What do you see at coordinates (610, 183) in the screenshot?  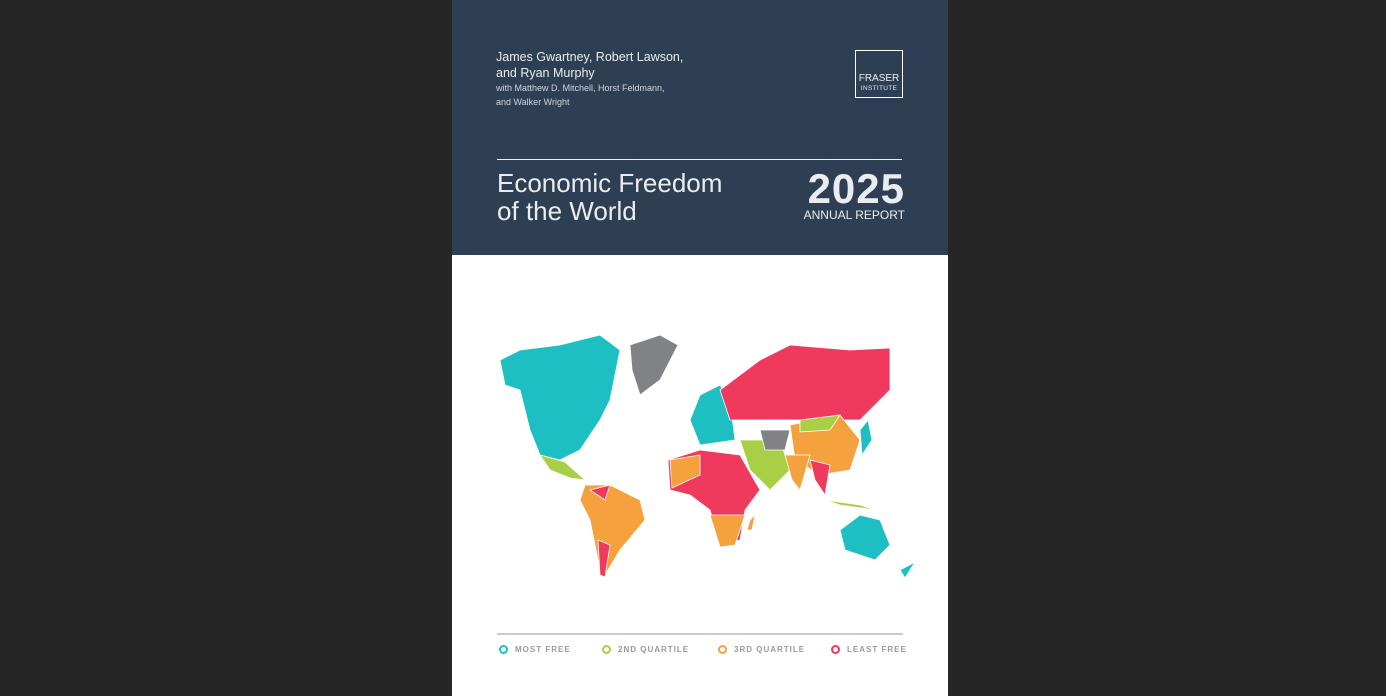 I see `title-line: Economic Freedom` at bounding box center [610, 183].